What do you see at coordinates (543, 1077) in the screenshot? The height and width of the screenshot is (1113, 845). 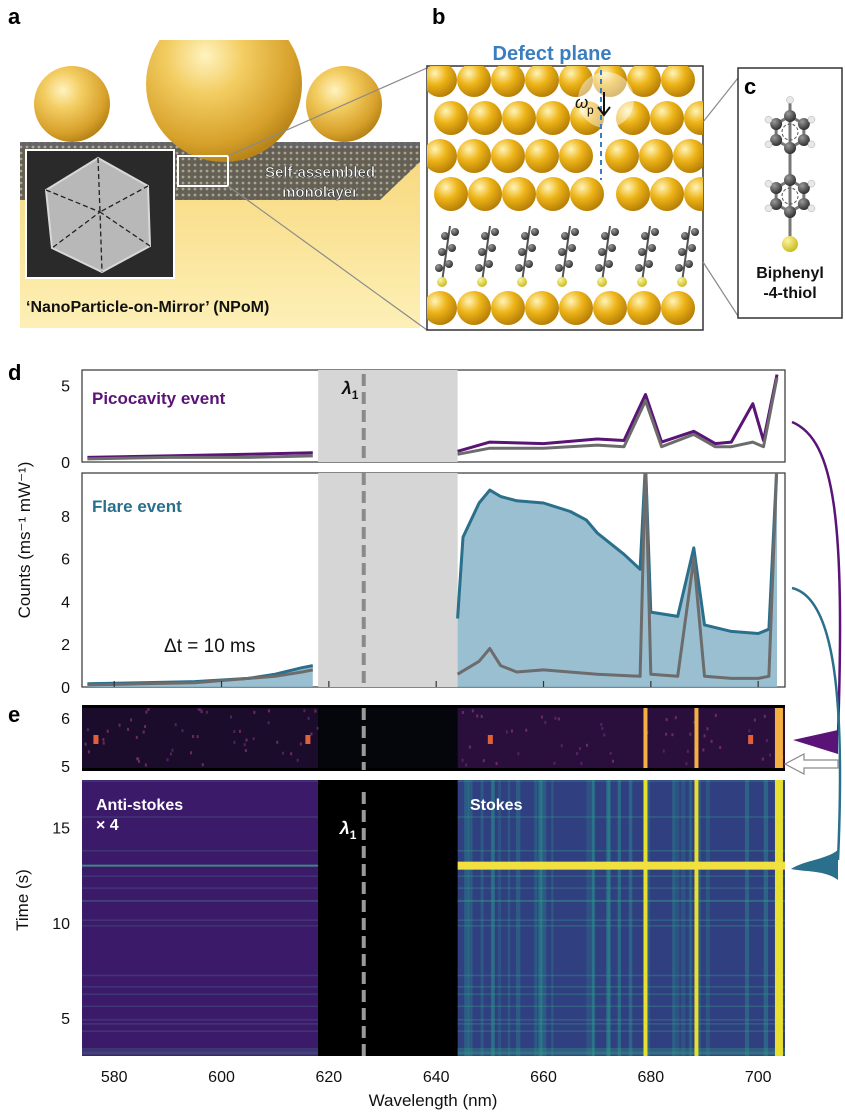 I see `xtick: 660` at bounding box center [543, 1077].